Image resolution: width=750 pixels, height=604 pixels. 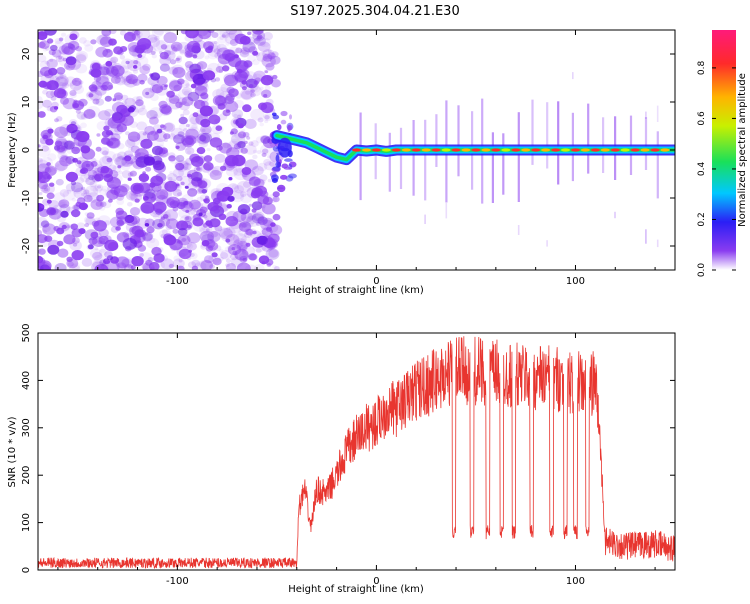 What do you see at coordinates (12, 451) in the screenshot?
I see `snr-y-label: SNR (10 * v/v)` at bounding box center [12, 451].